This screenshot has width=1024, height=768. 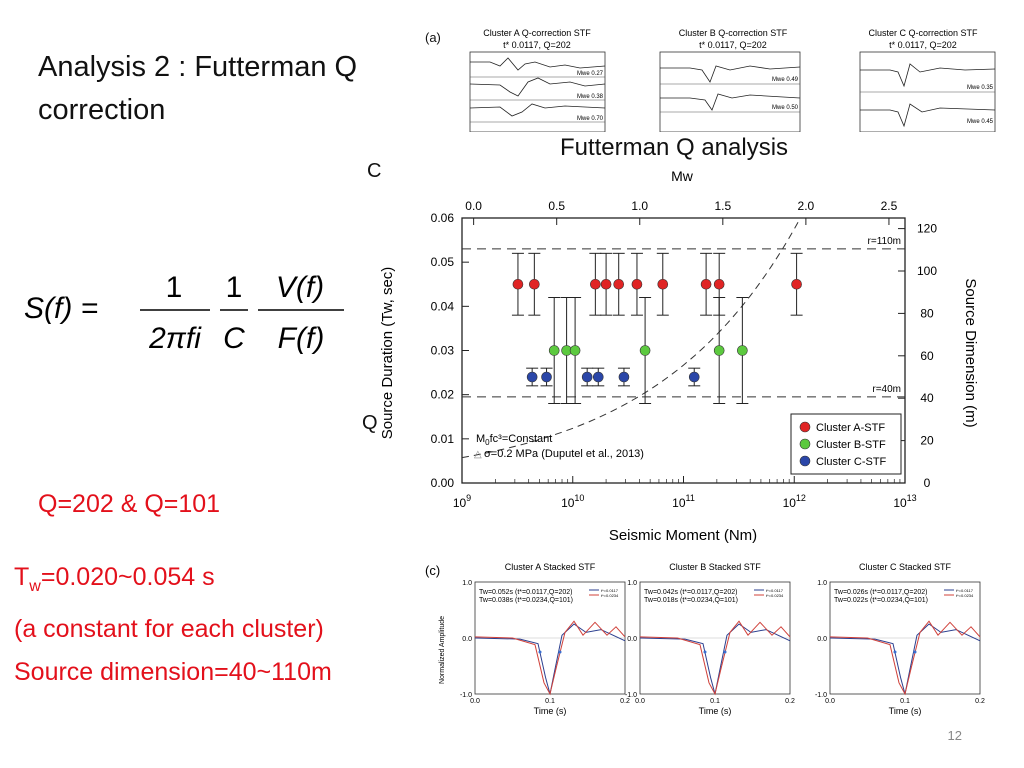 I want to click on stacked-stf-tw-2: Tw=0.018s (t*=0.0234,Q=101), so click(x=691, y=600).